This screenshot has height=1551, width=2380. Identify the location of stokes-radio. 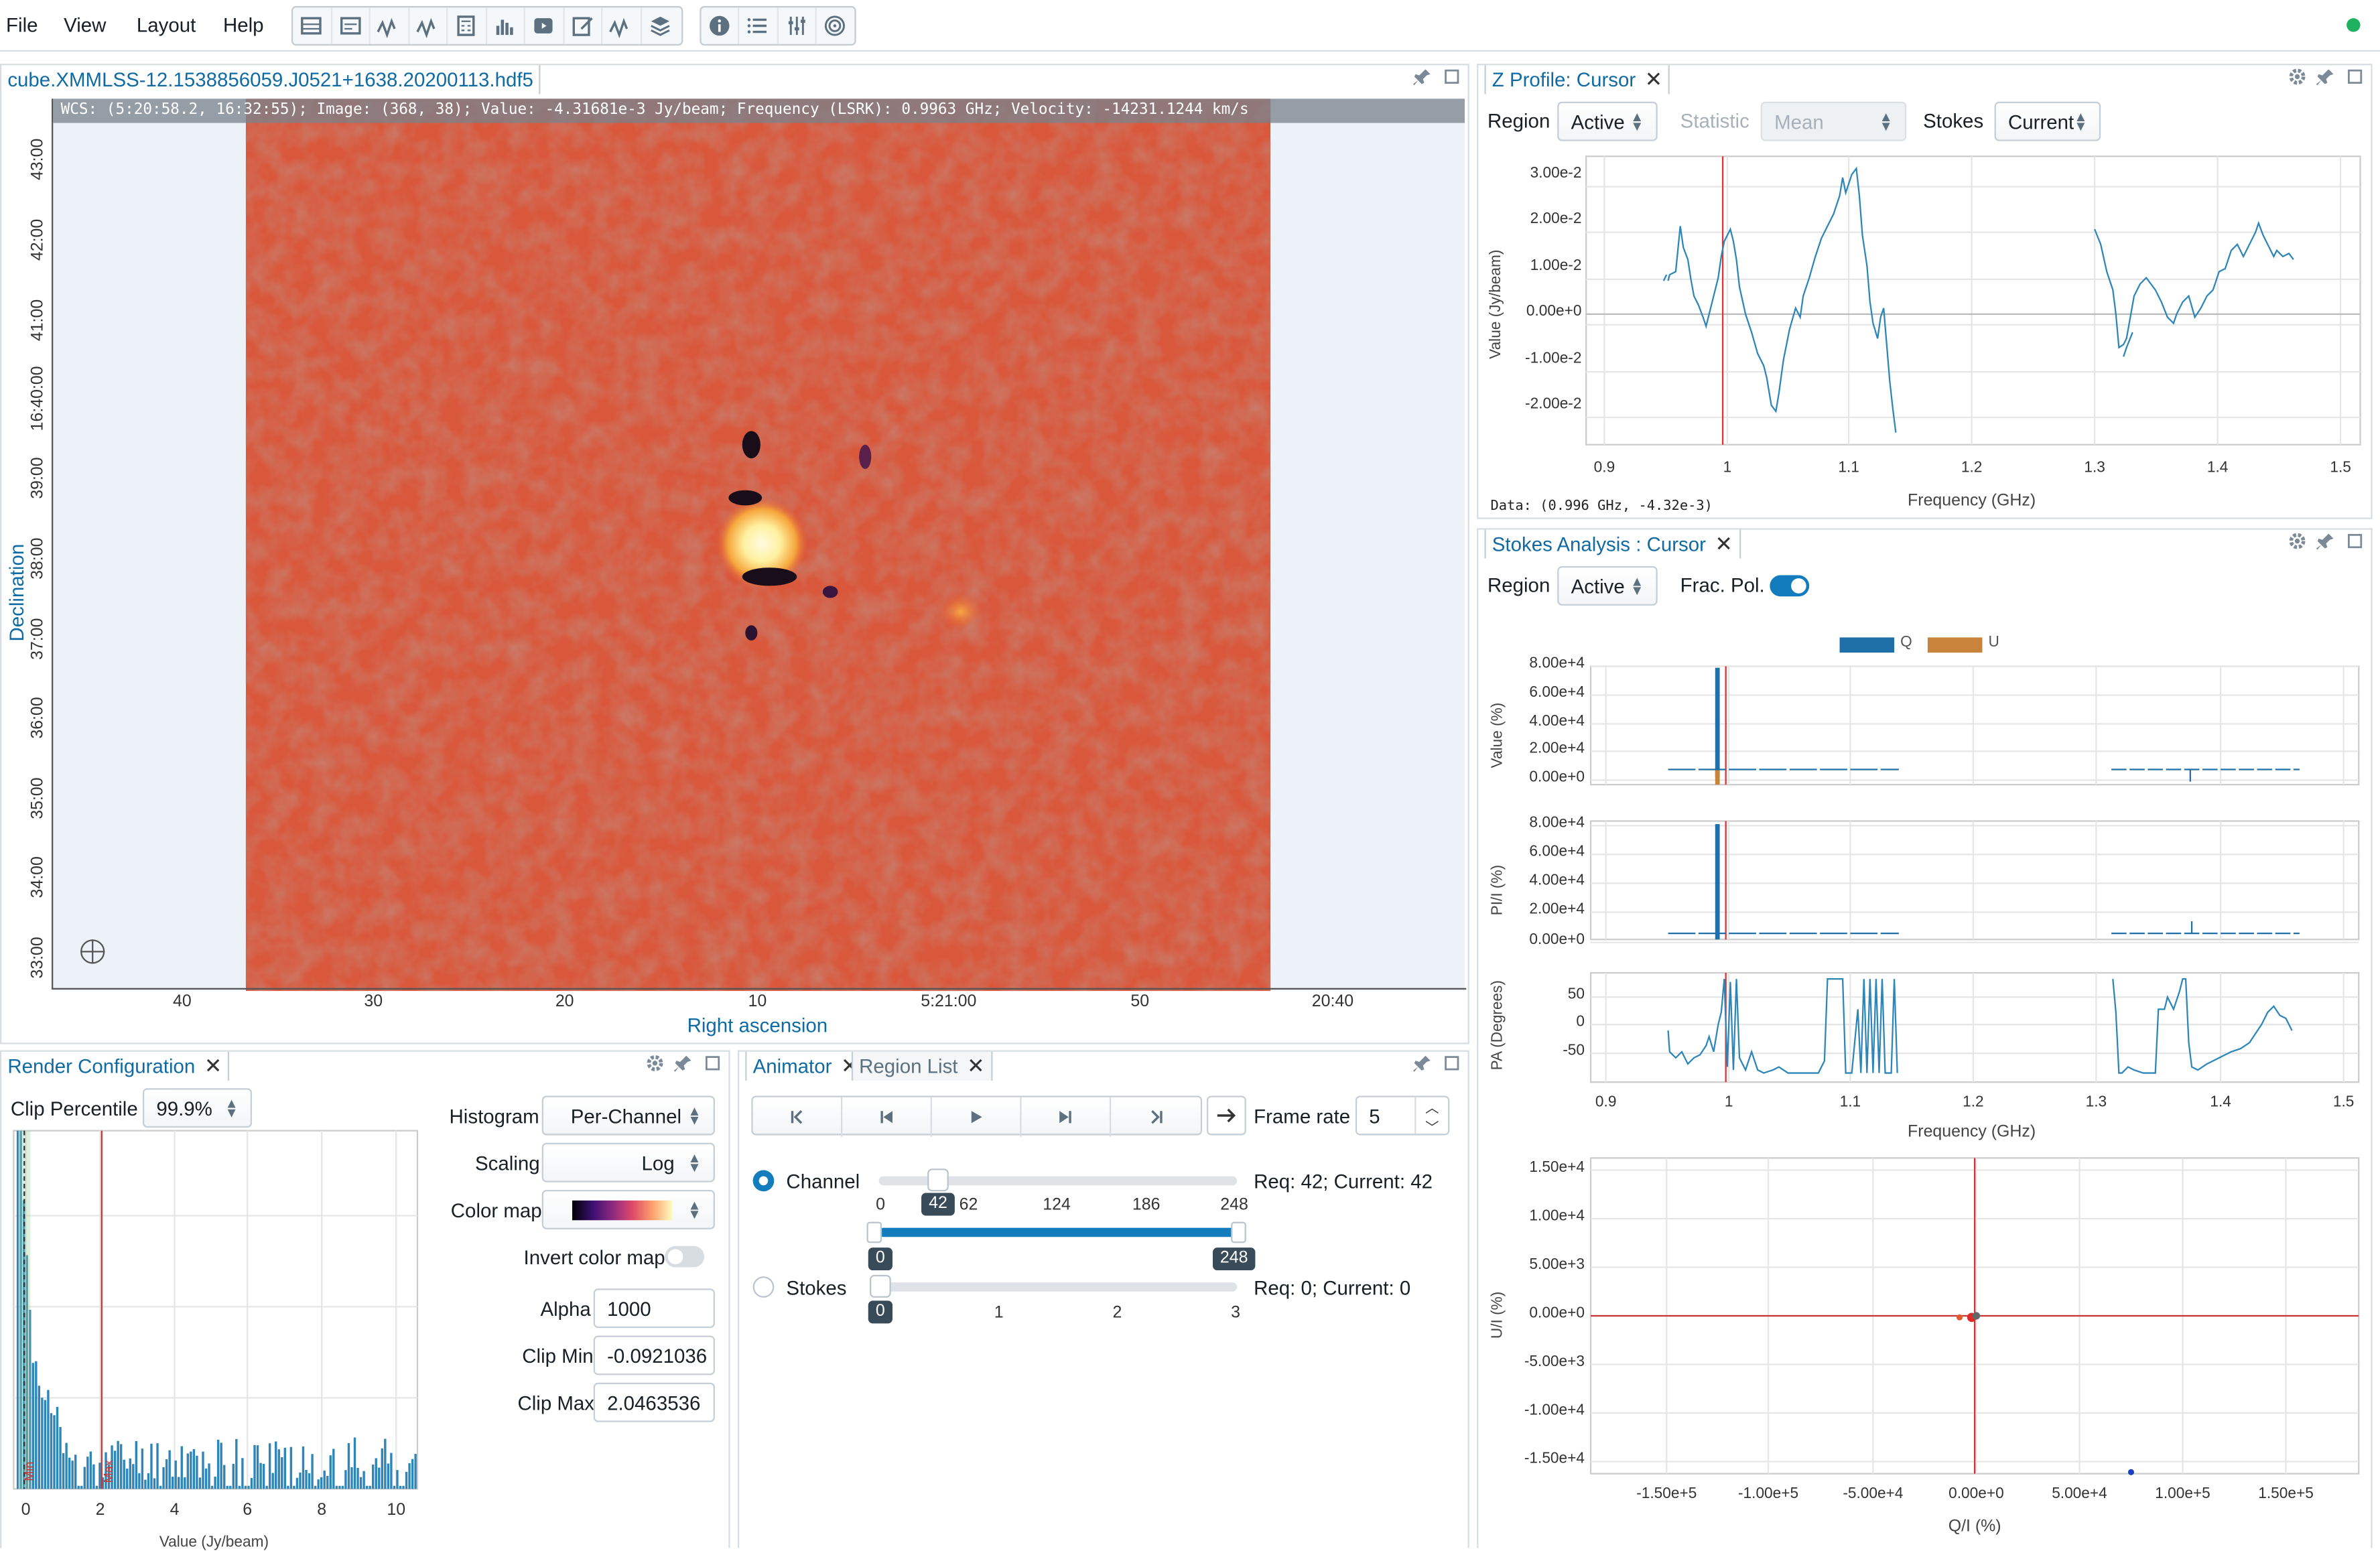
(763, 1287).